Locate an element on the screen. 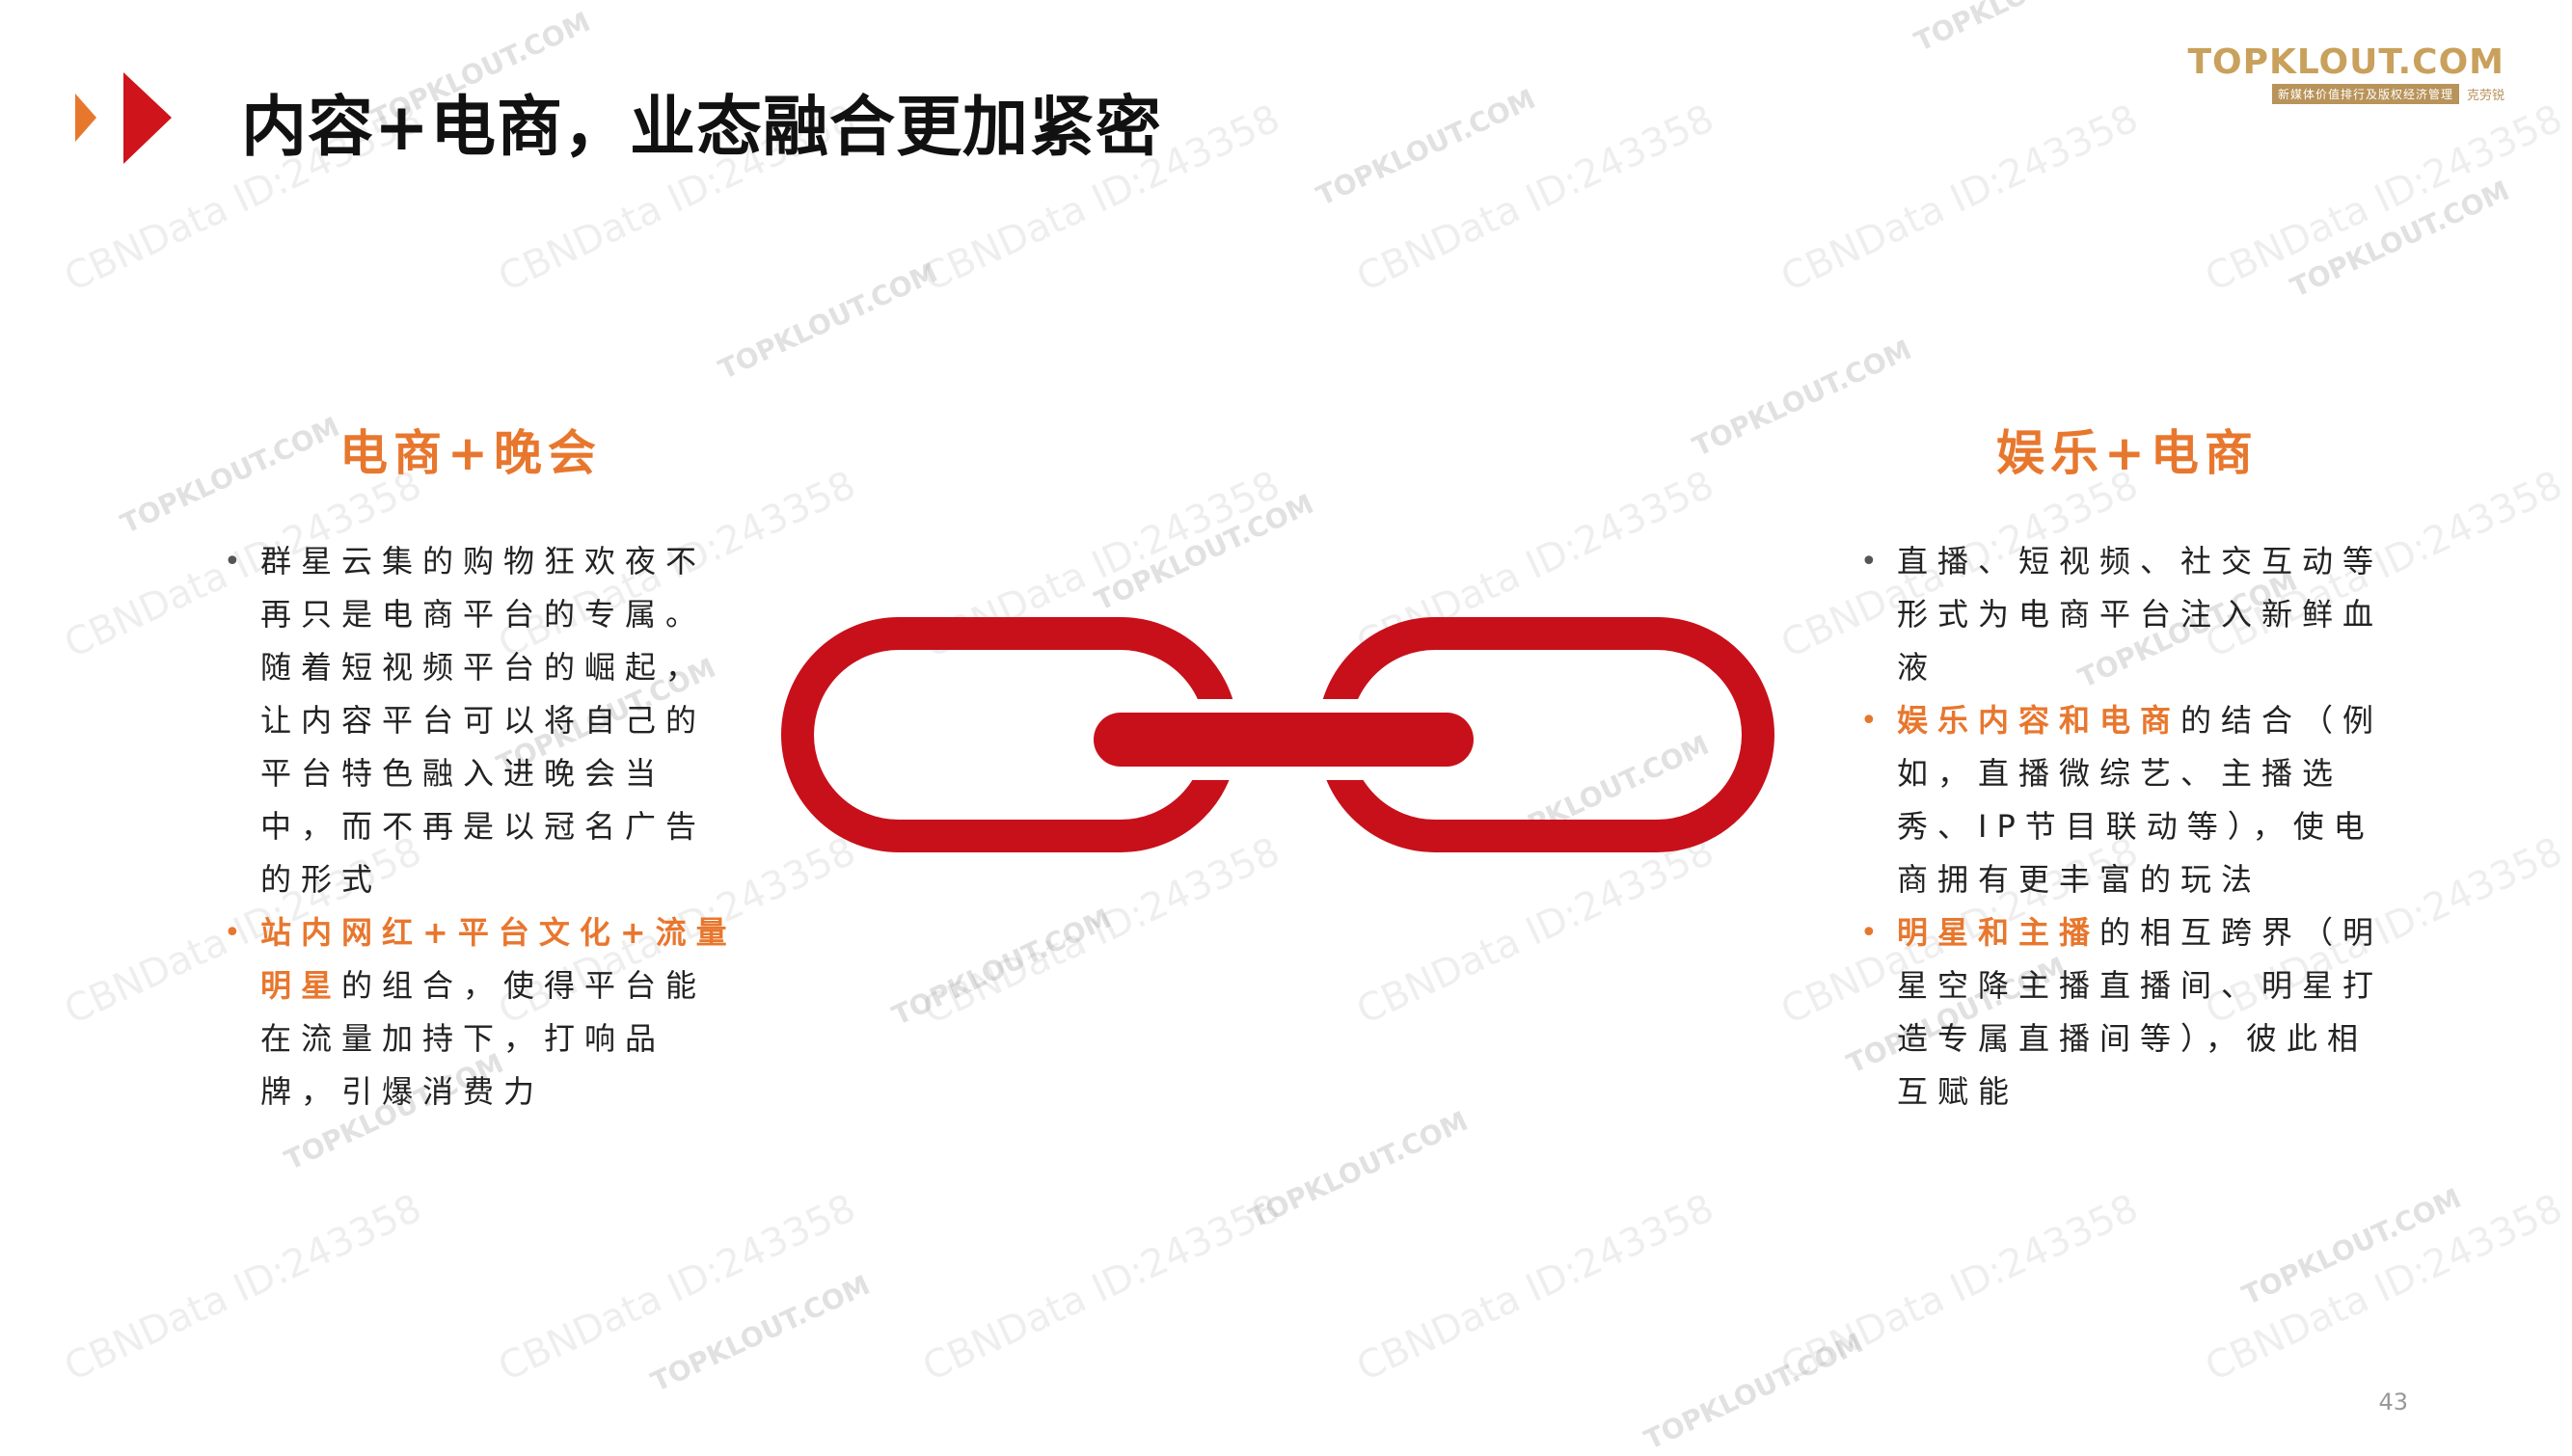  brand-logo-text: TOPKLOUT.COM is located at coordinates (2346, 62).